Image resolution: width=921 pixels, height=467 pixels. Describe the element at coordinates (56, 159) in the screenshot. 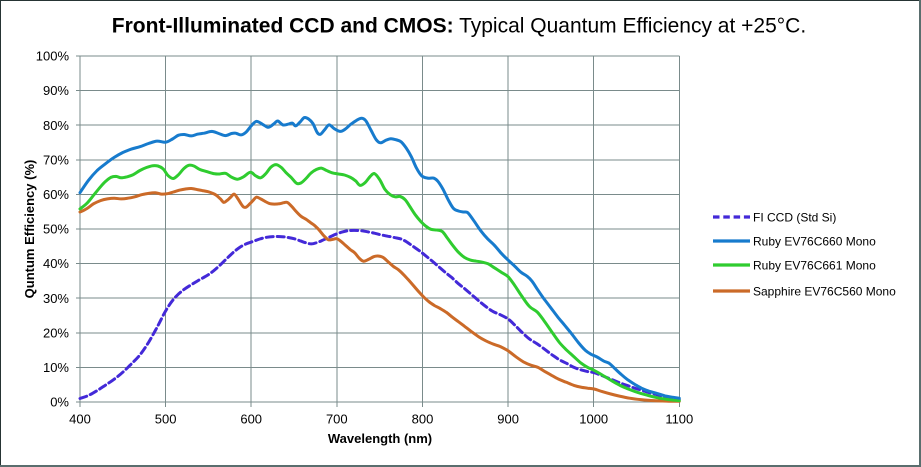

I see `svg-text: 70%` at that location.